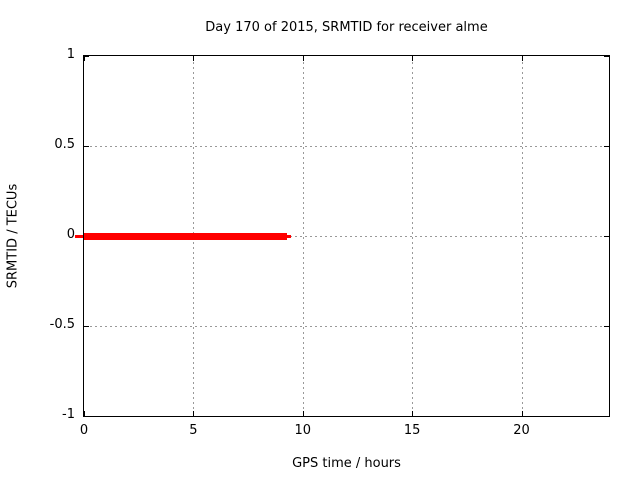 This screenshot has width=640, height=480. I want to click on series-srmtid-line, so click(186, 236).